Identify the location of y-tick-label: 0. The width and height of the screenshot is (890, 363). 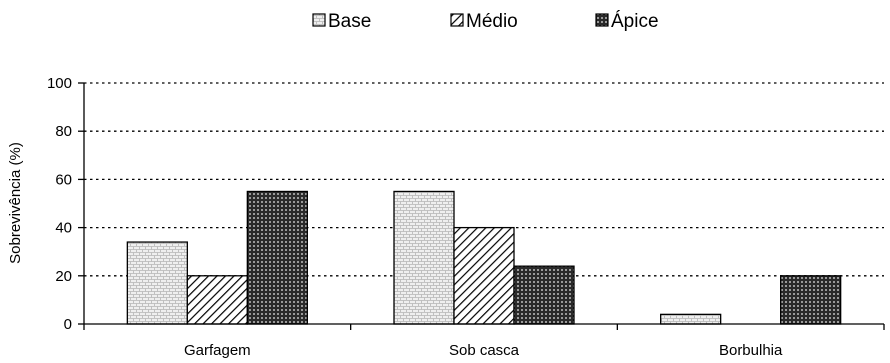
(68, 324).